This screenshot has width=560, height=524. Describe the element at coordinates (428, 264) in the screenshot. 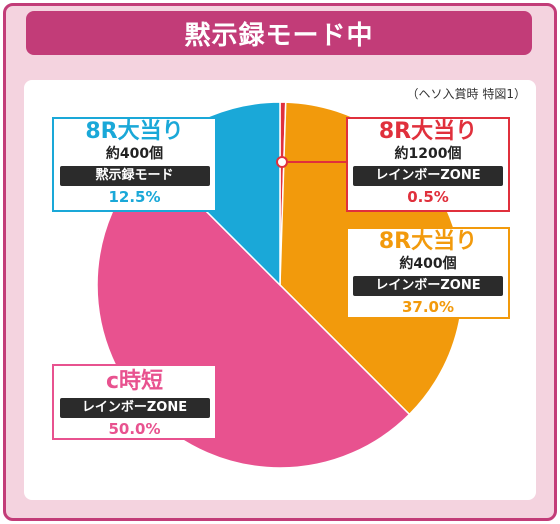

I see `label-orange-sub: 約400個` at that location.